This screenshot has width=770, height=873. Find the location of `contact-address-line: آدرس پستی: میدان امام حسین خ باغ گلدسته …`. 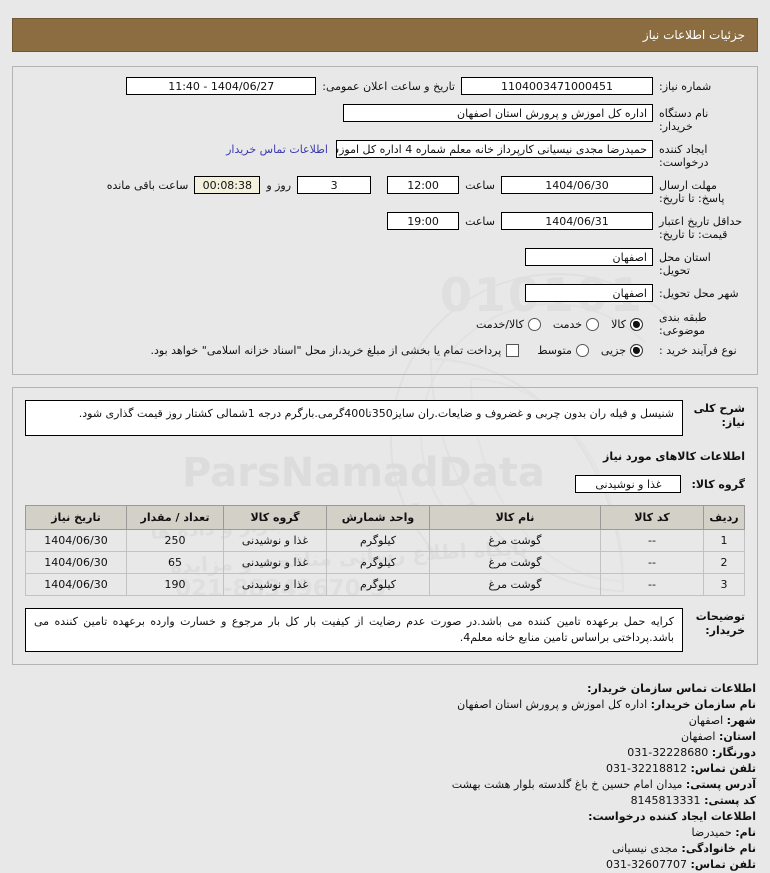

contact-address-line: آدرس پستی: میدان امام حسین خ باغ گلدسته … is located at coordinates (384, 785).